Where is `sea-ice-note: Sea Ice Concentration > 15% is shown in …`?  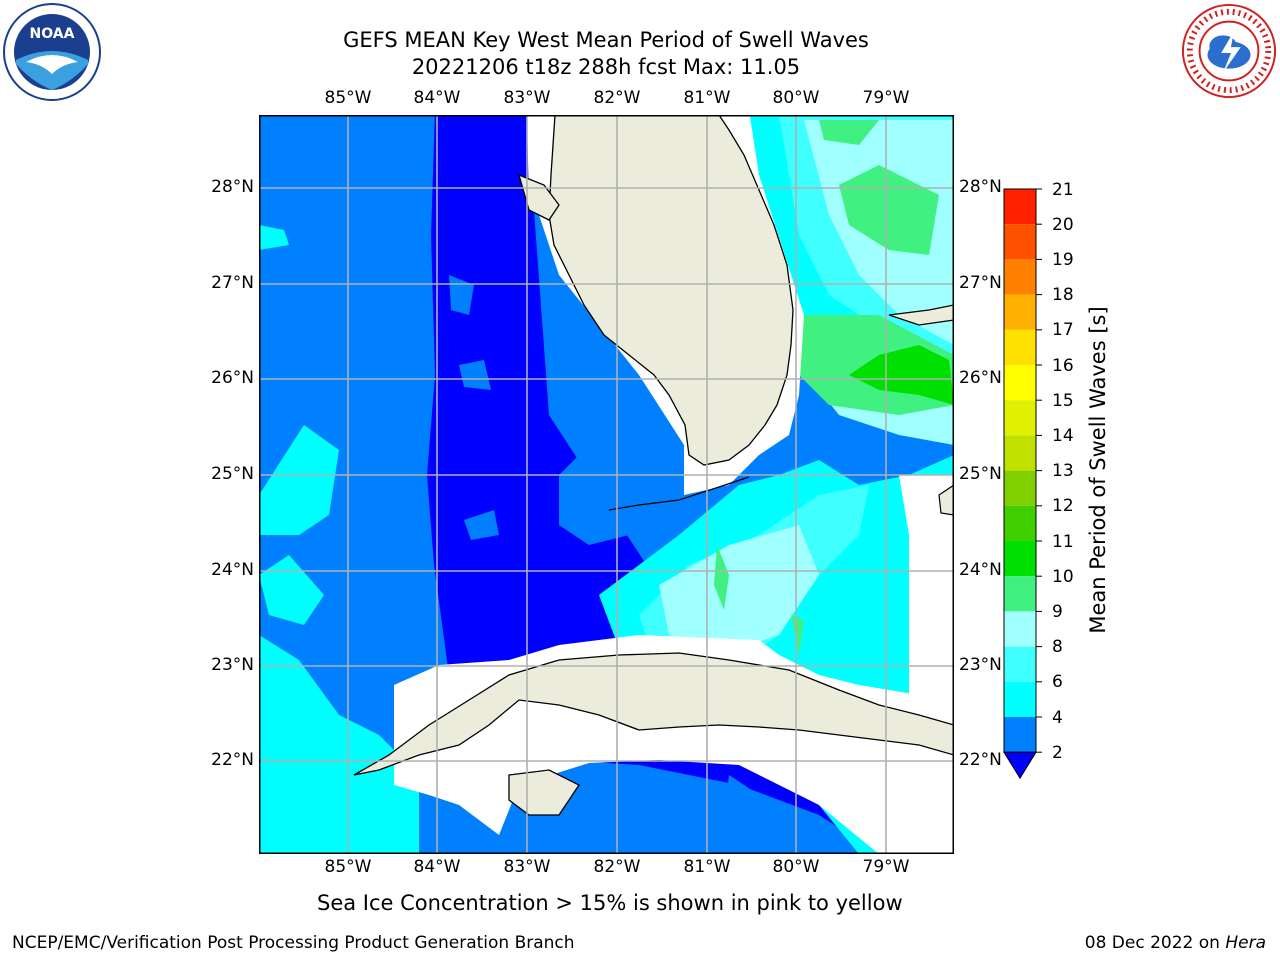 sea-ice-note: Sea Ice Concentration > 15% is shown in … is located at coordinates (610, 903).